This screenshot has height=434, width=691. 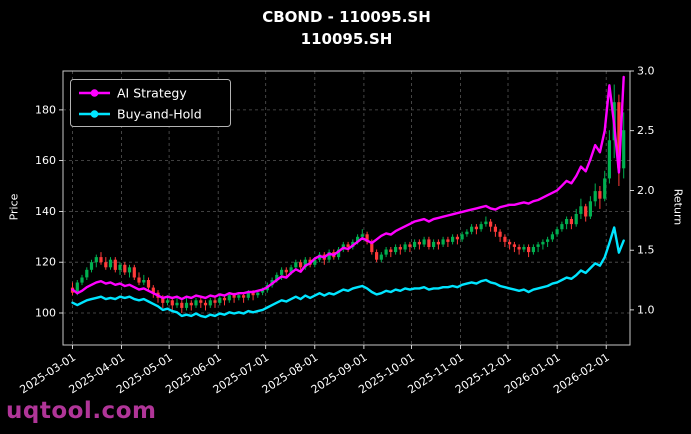 I want to click on x-tick-label: 2026-02-01, so click(x=581, y=374).